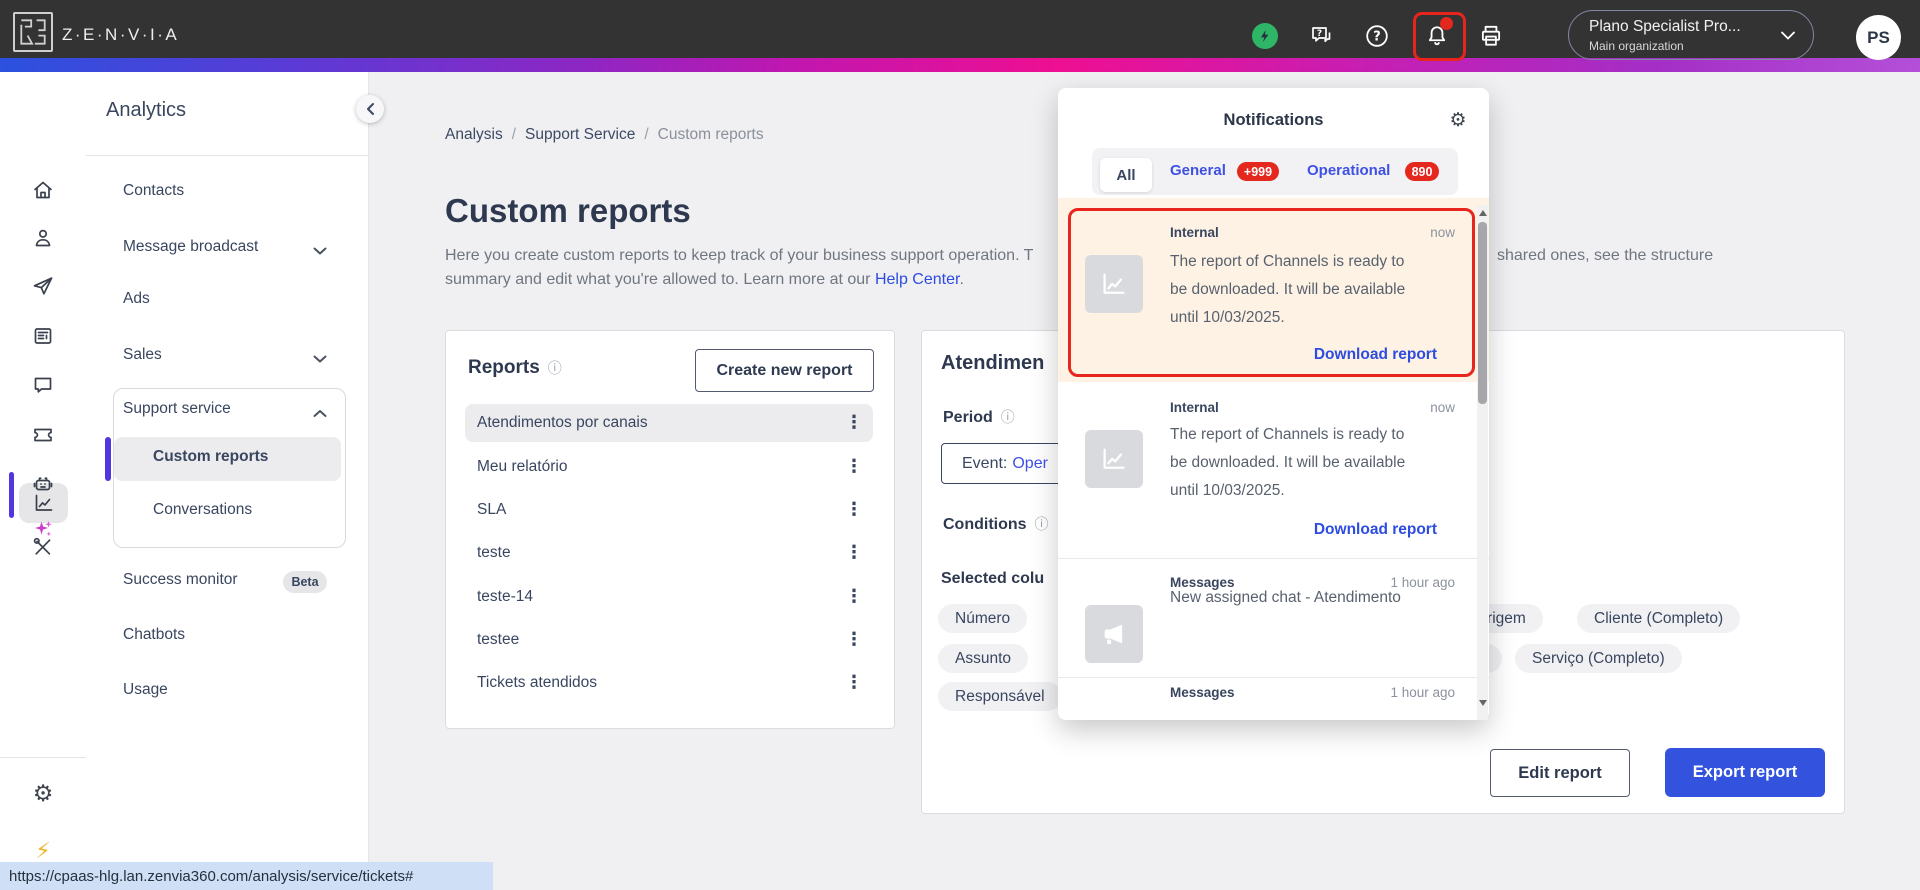 The height and width of the screenshot is (890, 1920). I want to click on chat-icon, so click(43, 385).